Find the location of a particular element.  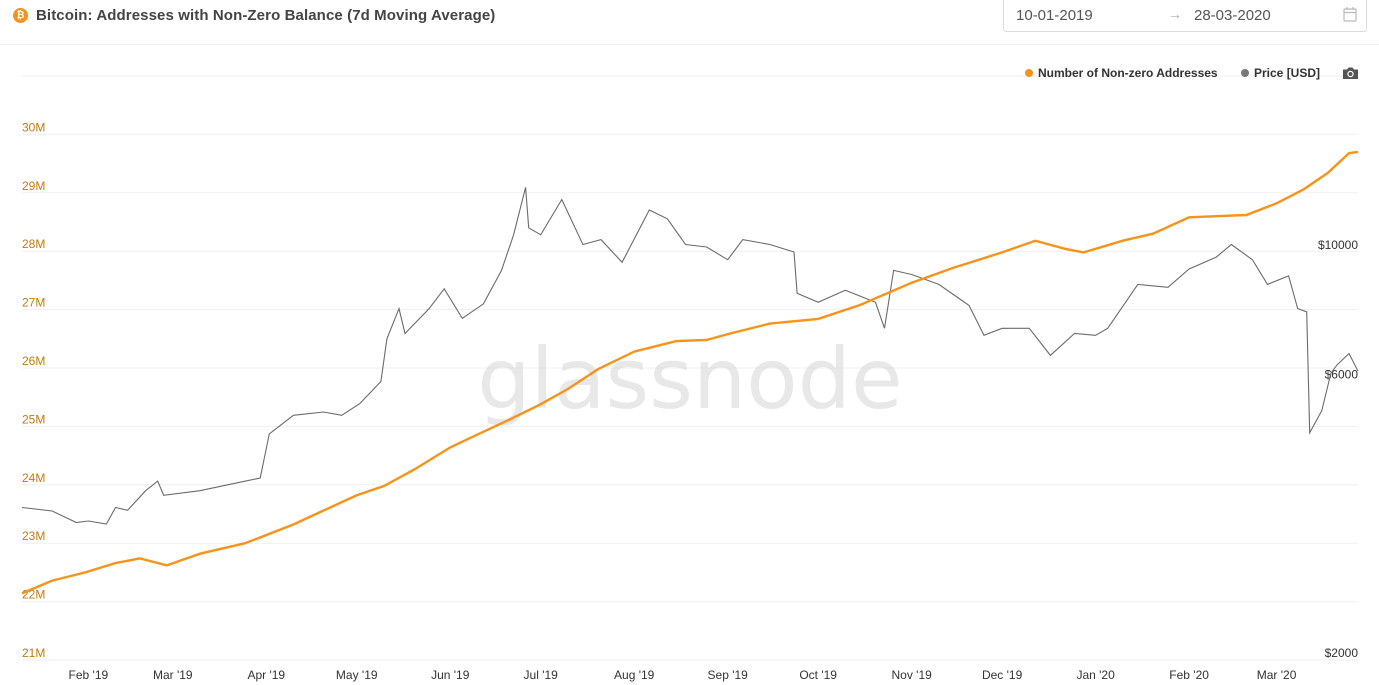

x-tick-label: Aug '19 is located at coordinates (634, 675).